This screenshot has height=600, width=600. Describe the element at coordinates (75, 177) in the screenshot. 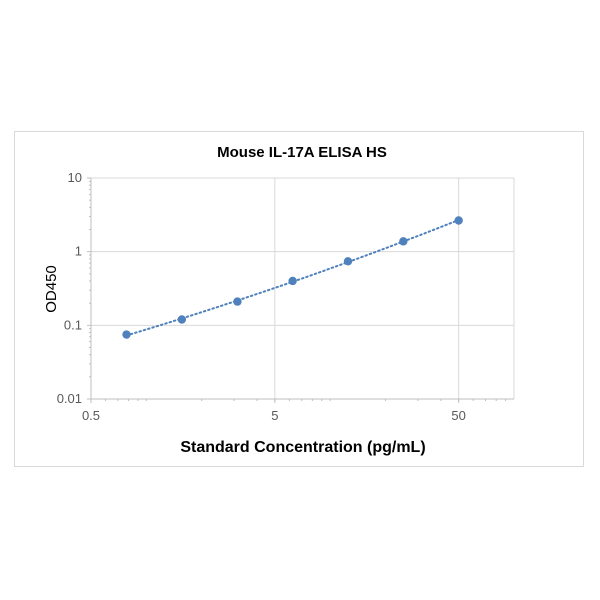

I see `y-tick-label: 10` at that location.